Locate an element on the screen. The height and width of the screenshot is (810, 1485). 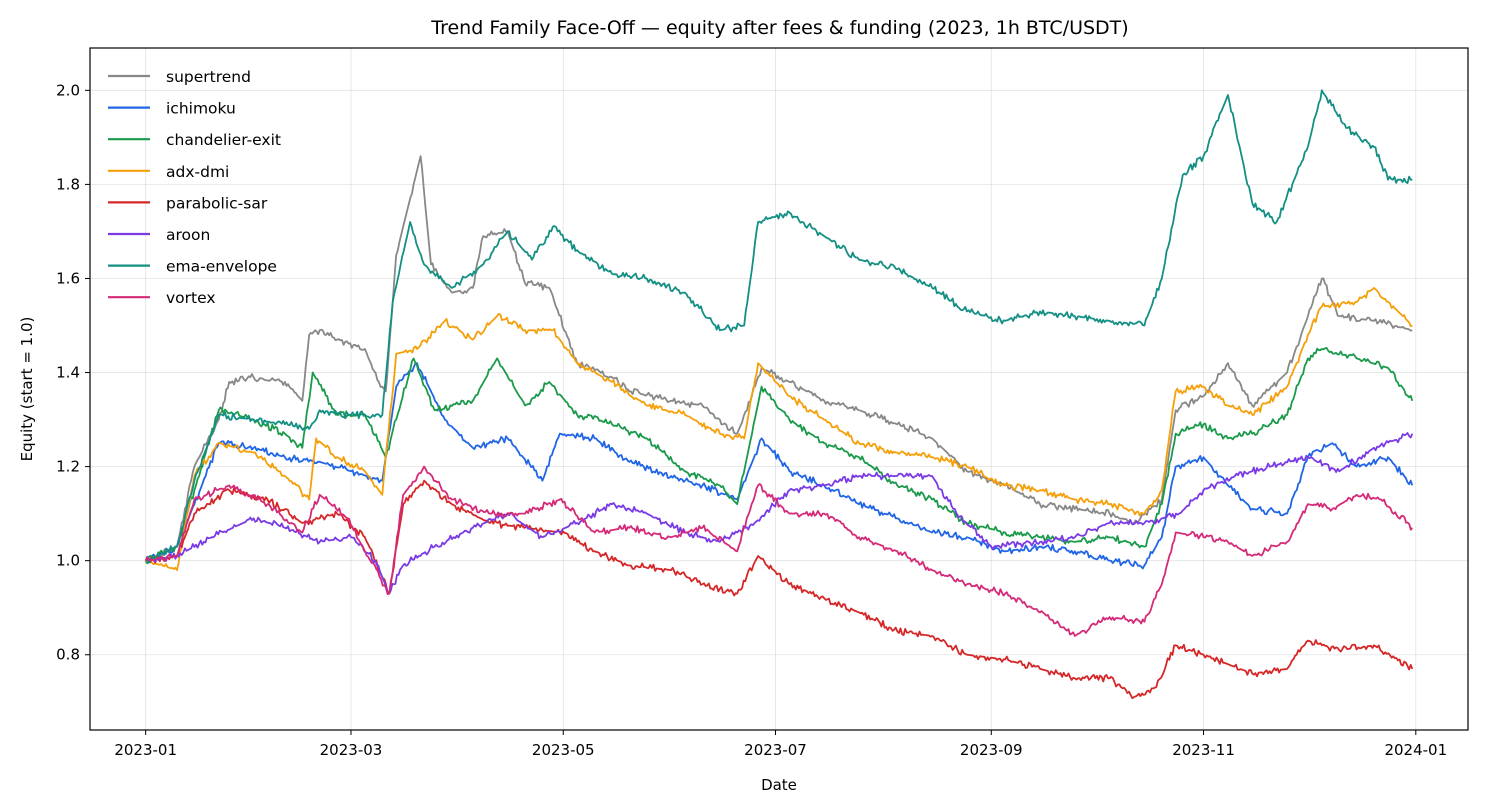
x-tick-label: 2023-11 is located at coordinates (1203, 750).